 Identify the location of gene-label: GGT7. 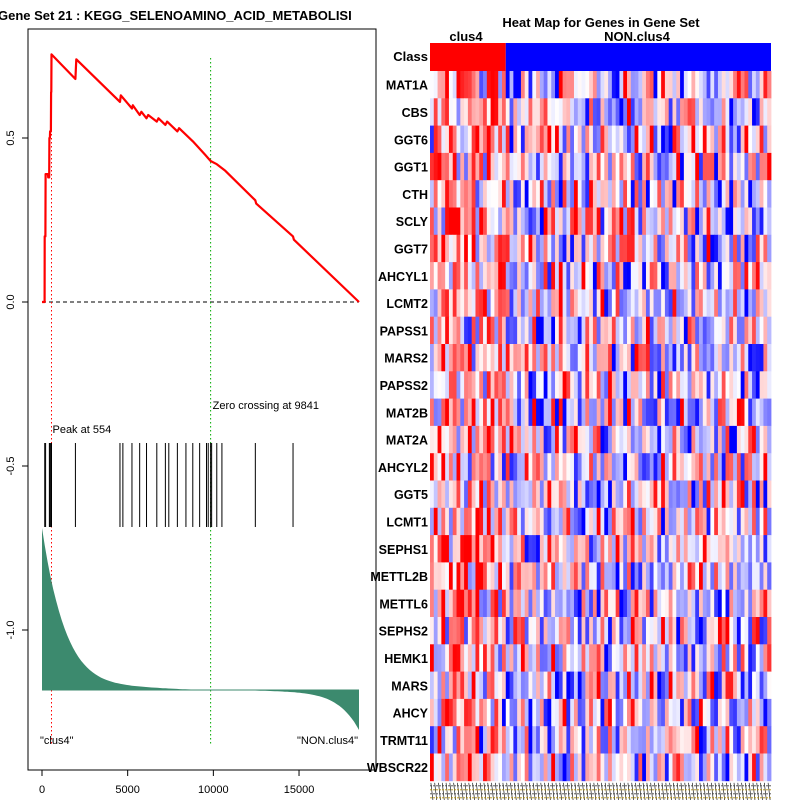
(411, 250).